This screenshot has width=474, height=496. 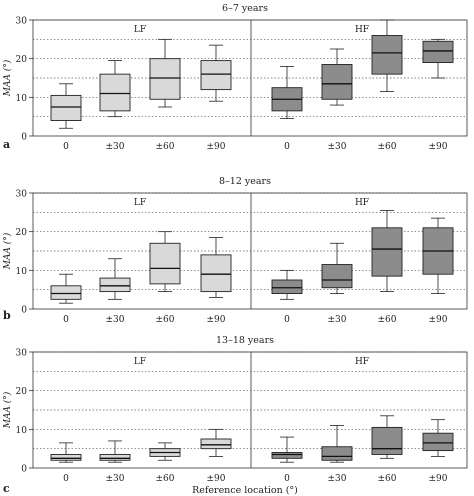 What do you see at coordinates (245, 340) in the screenshot?
I see `panel-title: 13–18 years` at bounding box center [245, 340].